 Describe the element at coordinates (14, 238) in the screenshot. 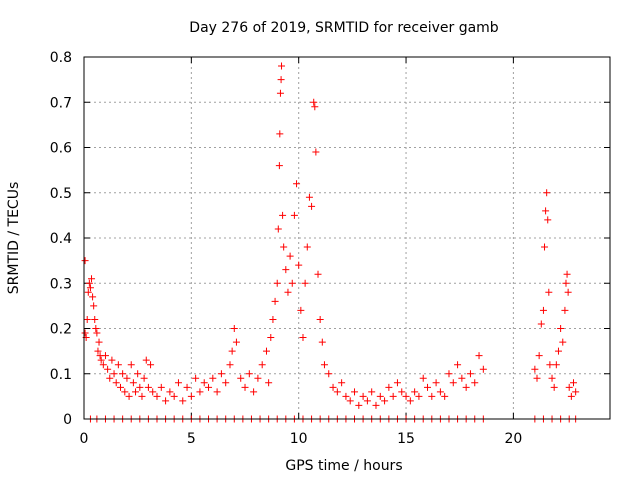

I see `y-axis-label: SRMTID / TECUs` at that location.